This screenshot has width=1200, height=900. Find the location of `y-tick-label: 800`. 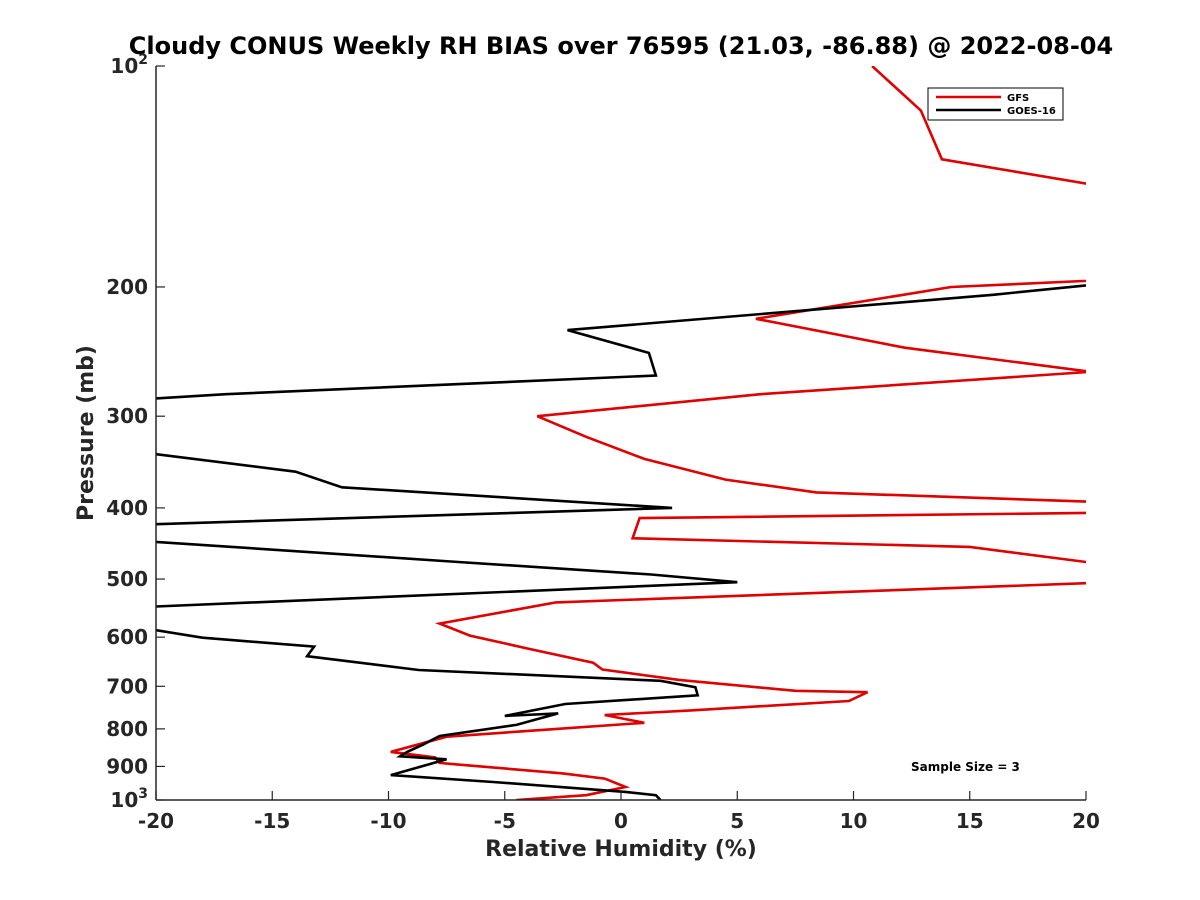

y-tick-label: 800 is located at coordinates (127, 729).